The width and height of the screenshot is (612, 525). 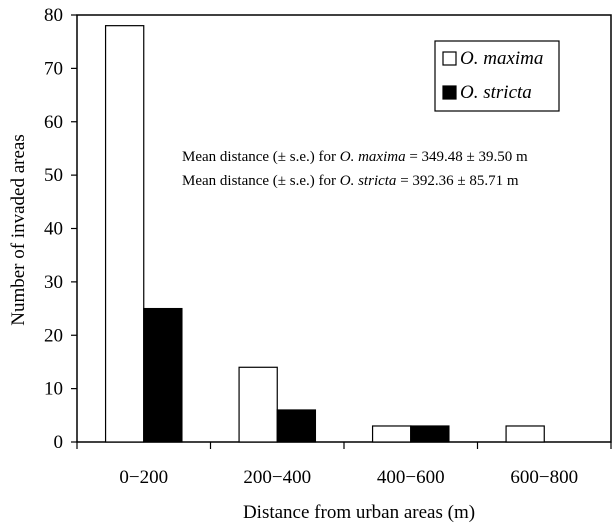 What do you see at coordinates (53, 335) in the screenshot?
I see `y-tick-label: 20` at bounding box center [53, 335].